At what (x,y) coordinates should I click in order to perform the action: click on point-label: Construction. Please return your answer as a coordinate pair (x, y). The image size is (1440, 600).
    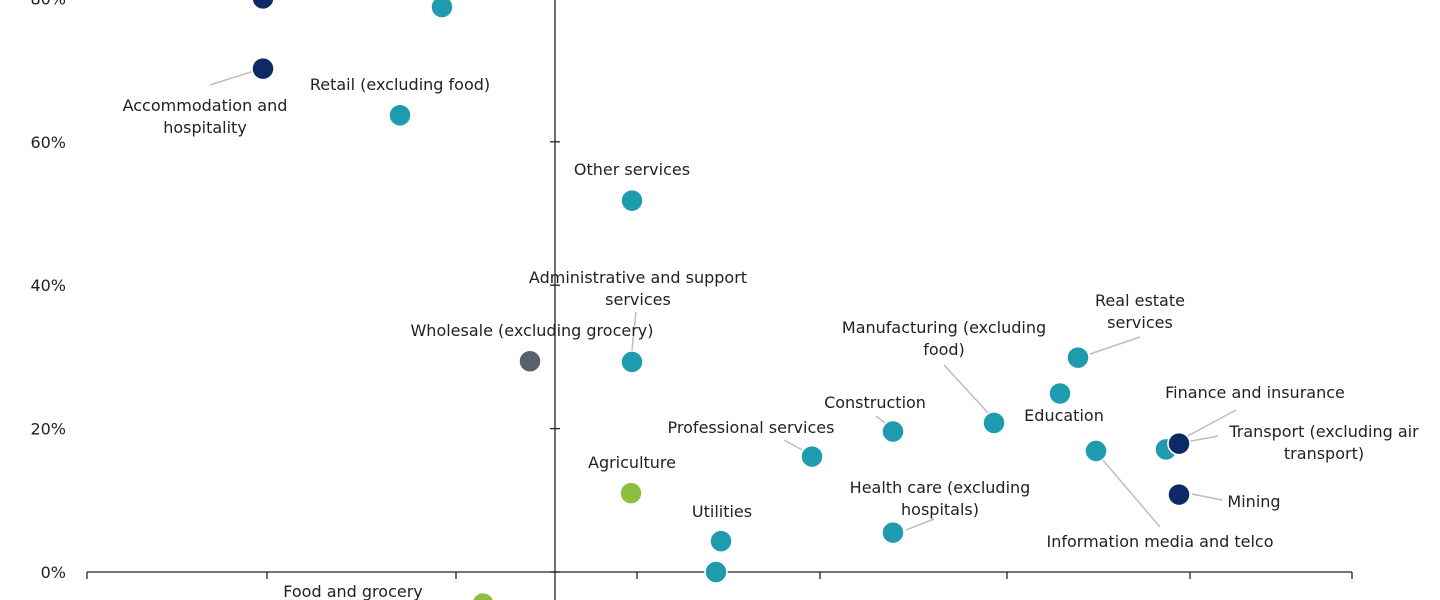
    Looking at the image, I should click on (875, 402).